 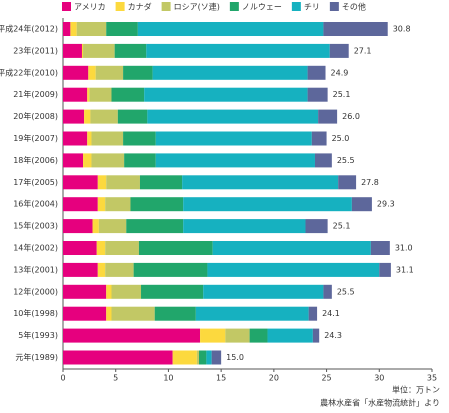 I want to click on total-label: 31.0, so click(x=404, y=248).